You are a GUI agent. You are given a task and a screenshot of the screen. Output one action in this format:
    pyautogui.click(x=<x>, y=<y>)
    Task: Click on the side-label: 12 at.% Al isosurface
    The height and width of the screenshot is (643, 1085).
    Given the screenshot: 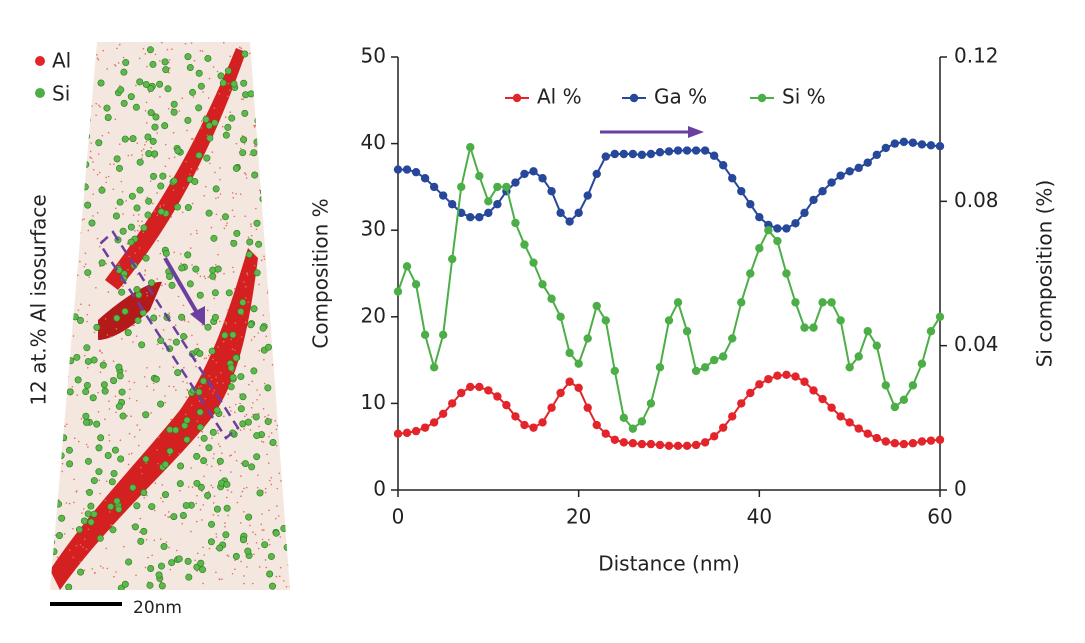 What is the action you would take?
    pyautogui.click(x=39, y=299)
    